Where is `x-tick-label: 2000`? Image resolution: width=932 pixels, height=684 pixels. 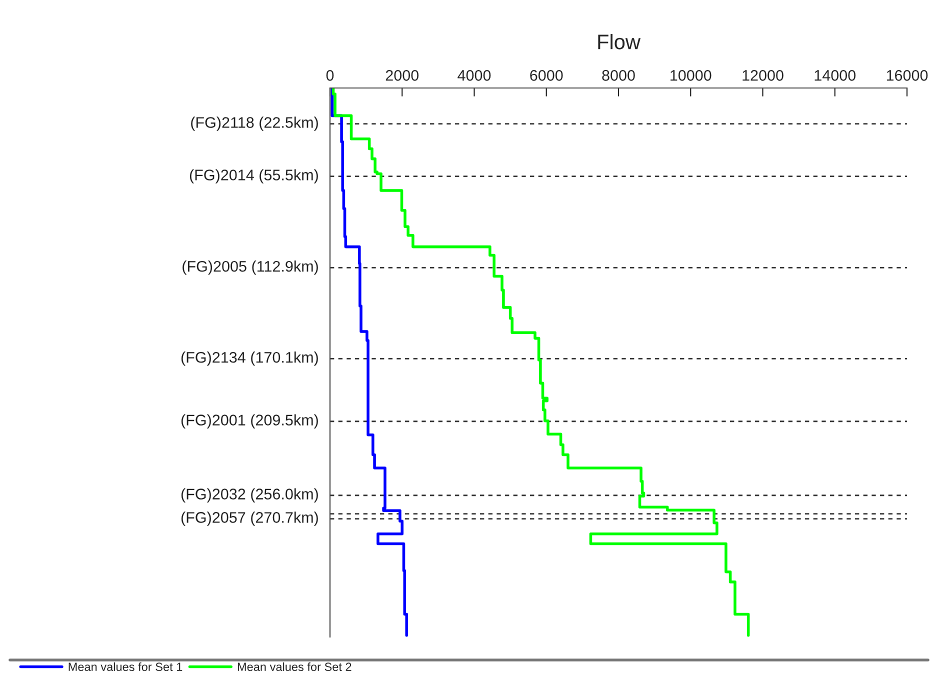
x-tick-label: 2000 is located at coordinates (402, 75).